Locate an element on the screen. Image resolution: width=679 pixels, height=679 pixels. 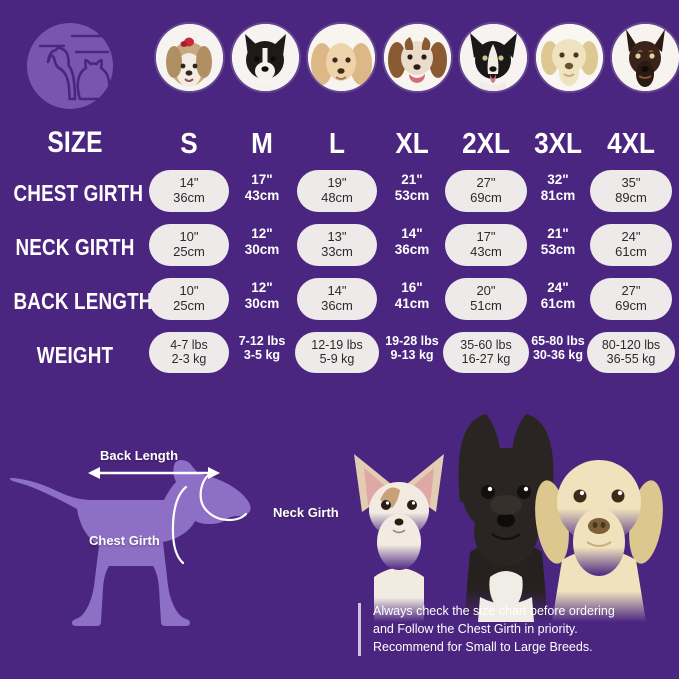
cell-weight-s: 4-7 lbs 2-3 kg is located at coordinates (189, 352).